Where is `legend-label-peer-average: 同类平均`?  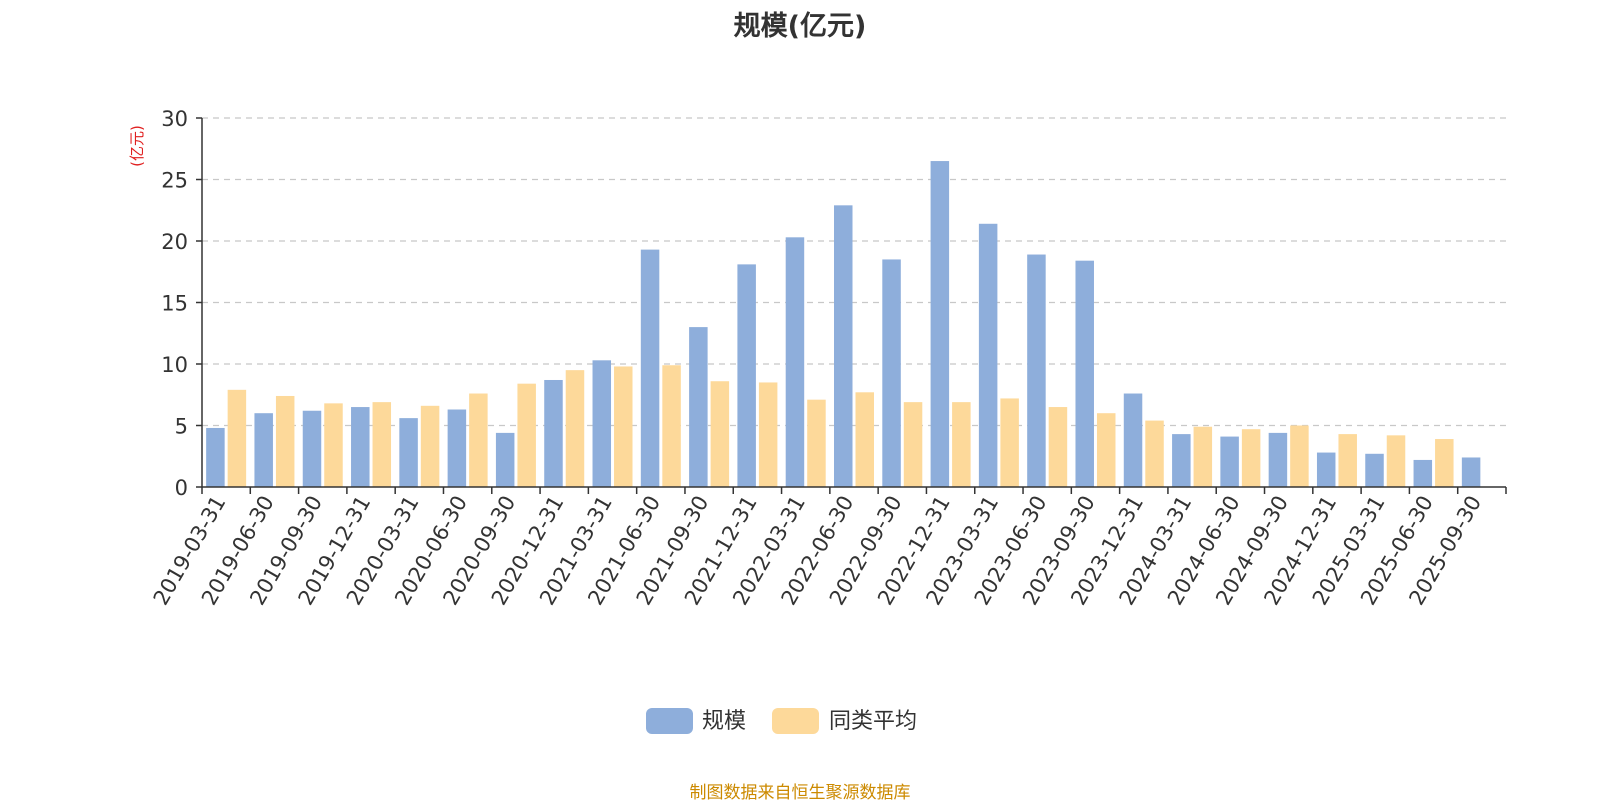 legend-label-peer-average: 同类平均 is located at coordinates (873, 721).